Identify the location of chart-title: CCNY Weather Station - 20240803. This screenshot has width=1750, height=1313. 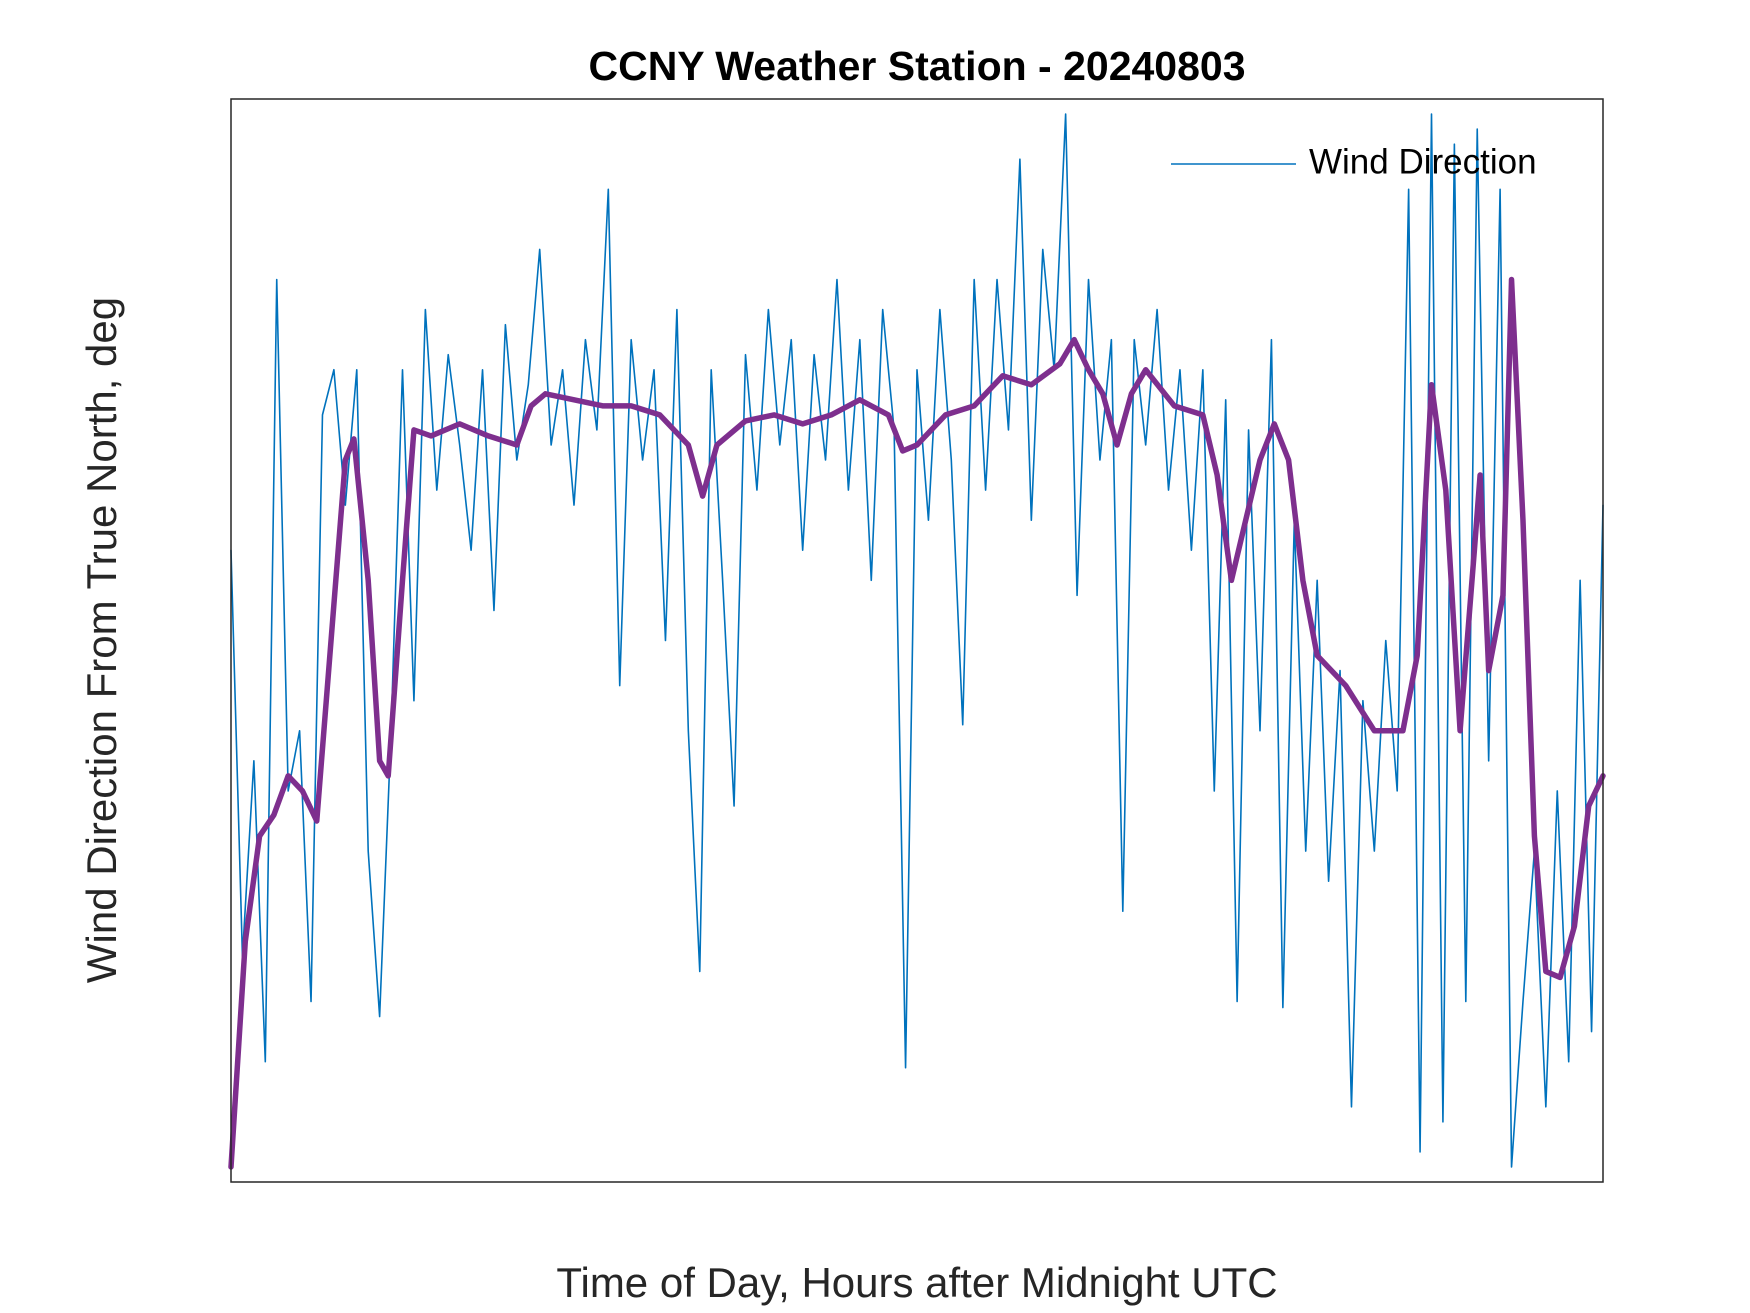
(916, 66).